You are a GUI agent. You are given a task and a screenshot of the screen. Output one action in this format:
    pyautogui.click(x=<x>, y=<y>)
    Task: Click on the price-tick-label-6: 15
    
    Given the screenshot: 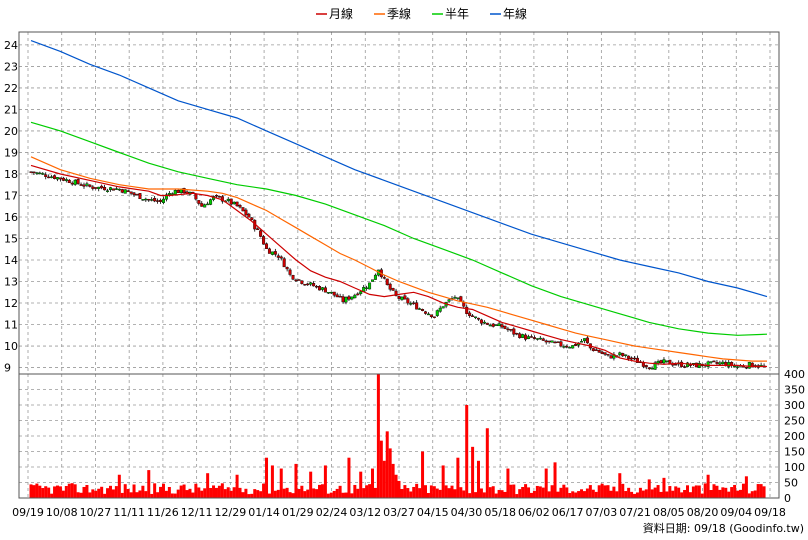 What is the action you would take?
    pyautogui.click(x=11, y=238)
    